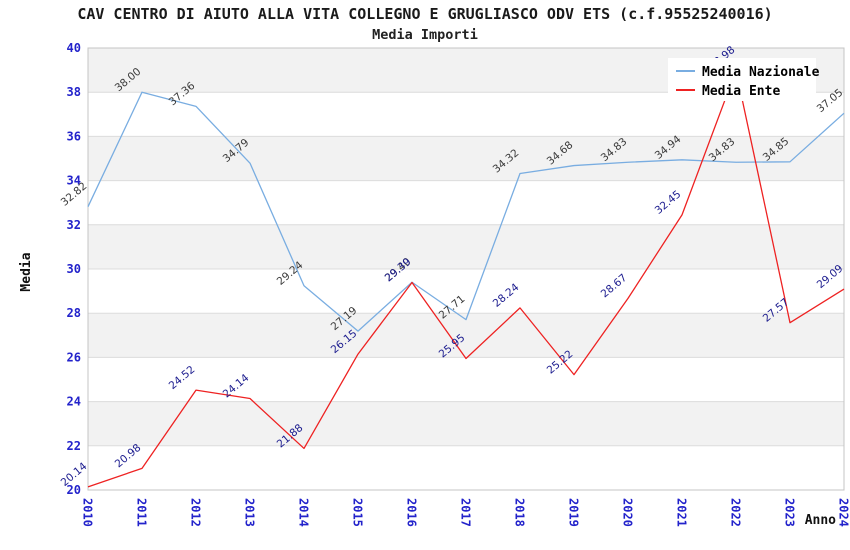  Describe the element at coordinates (628, 512) in the screenshot. I see `x-tick-label: 2020` at that location.